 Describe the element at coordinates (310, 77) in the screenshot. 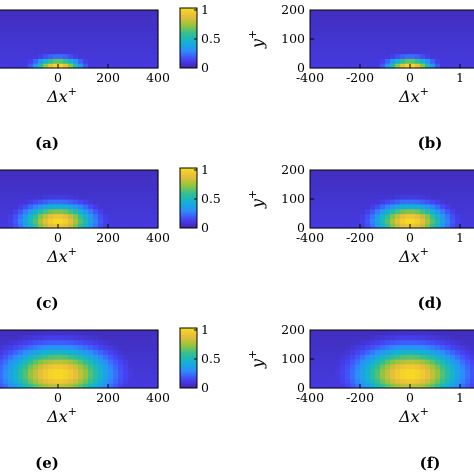

I see `x-tick-label: -400` at that location.